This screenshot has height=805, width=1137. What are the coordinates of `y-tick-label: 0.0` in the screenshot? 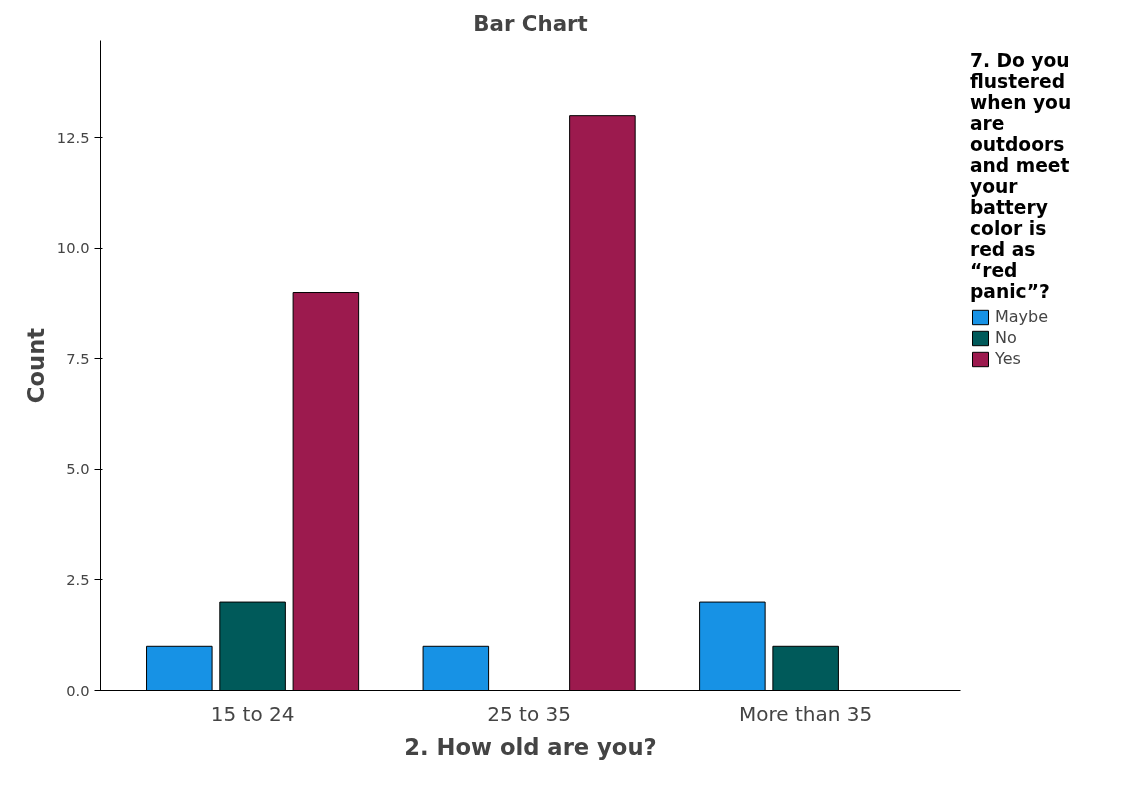 It's located at (78, 690).